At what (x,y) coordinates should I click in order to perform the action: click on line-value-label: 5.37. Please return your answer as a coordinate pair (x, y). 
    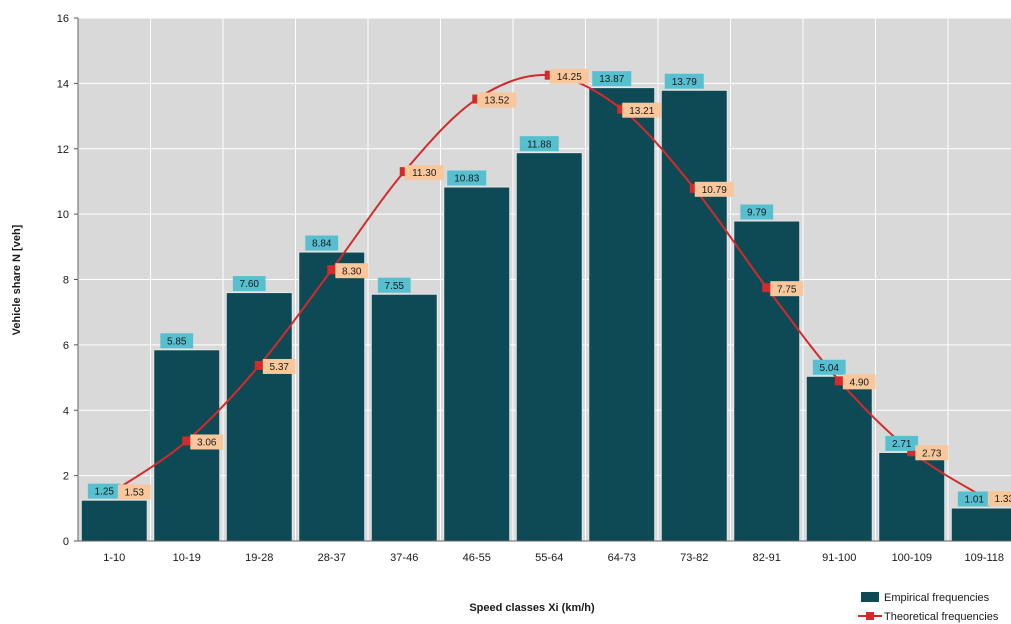
    Looking at the image, I should click on (280, 367).